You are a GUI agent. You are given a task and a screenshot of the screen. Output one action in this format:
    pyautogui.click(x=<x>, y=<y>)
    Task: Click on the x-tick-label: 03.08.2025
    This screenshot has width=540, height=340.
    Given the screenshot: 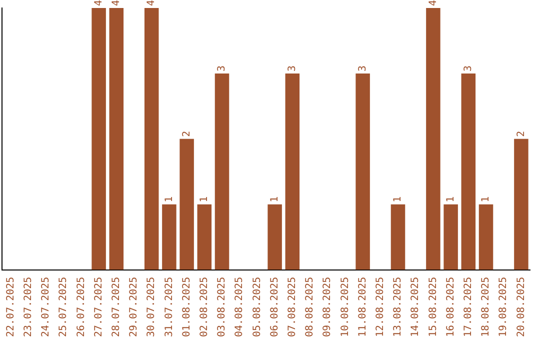 What is the action you would take?
    pyautogui.click(x=222, y=307)
    